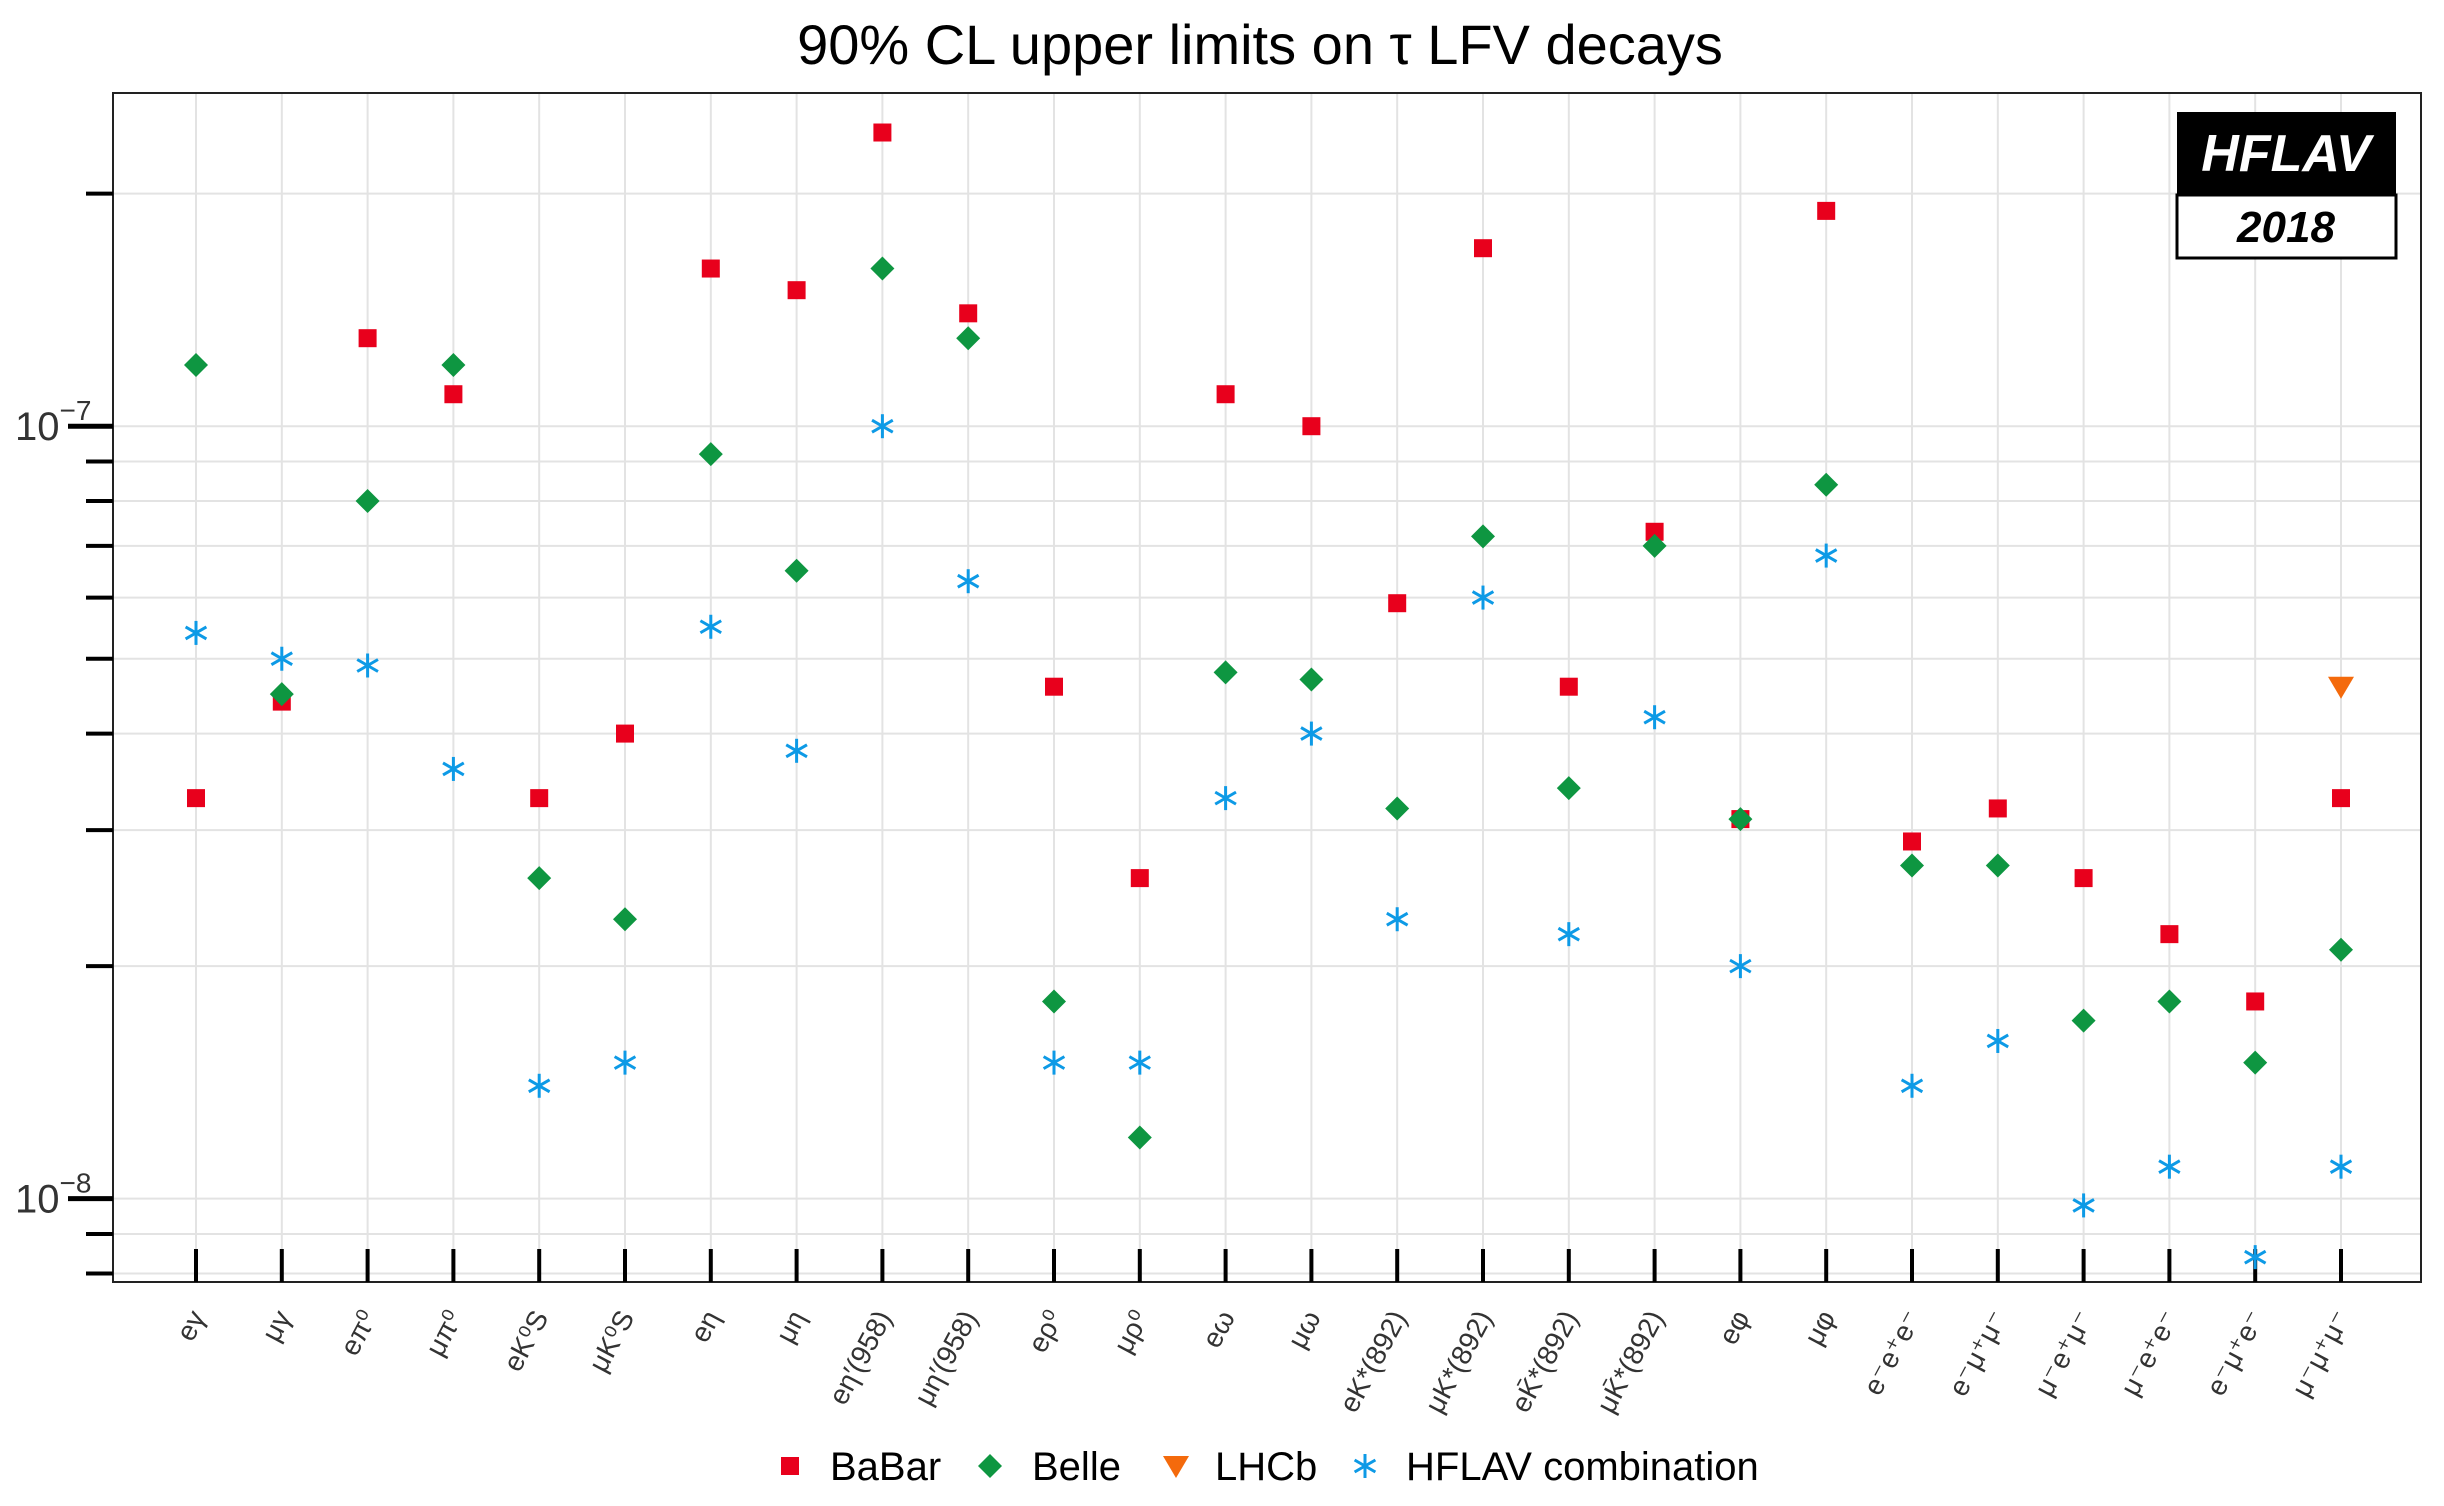  I want to click on x-tick-label: eK̄*(892), so click(1544, 1361).